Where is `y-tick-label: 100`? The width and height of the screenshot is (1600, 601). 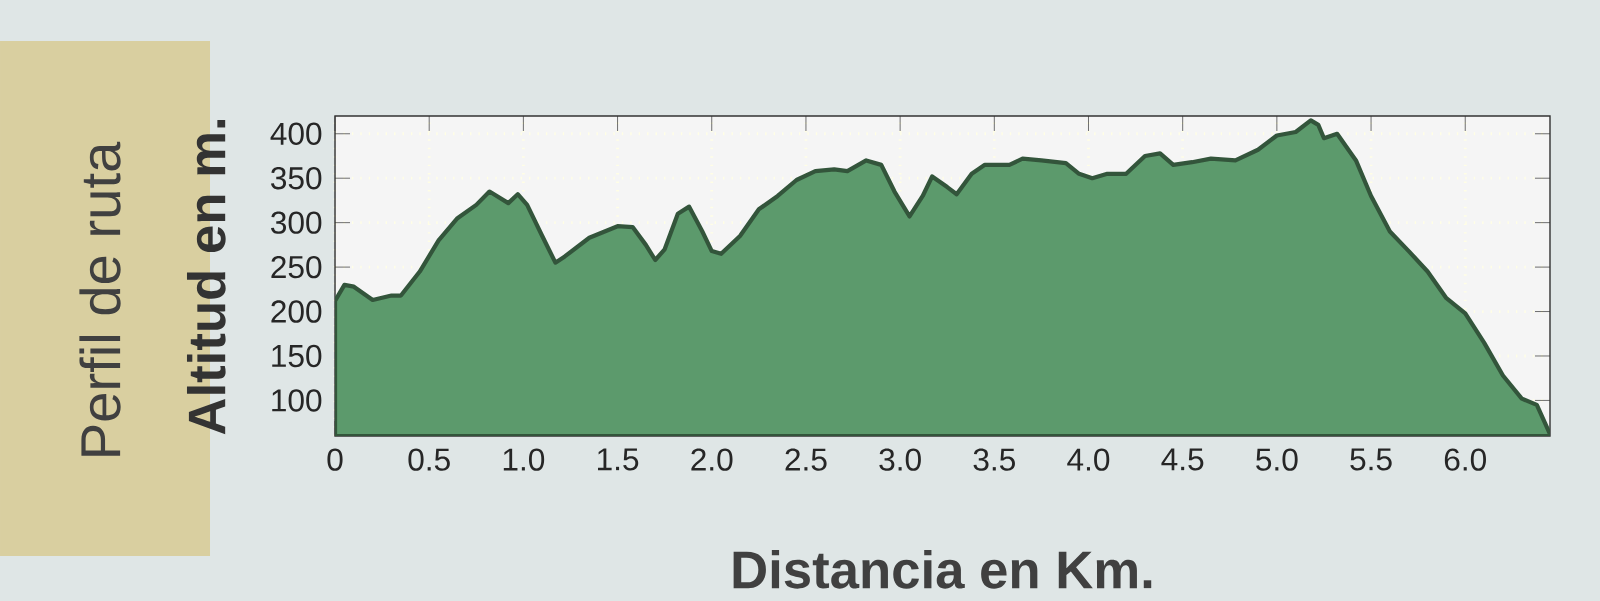 y-tick-label: 100 is located at coordinates (297, 400).